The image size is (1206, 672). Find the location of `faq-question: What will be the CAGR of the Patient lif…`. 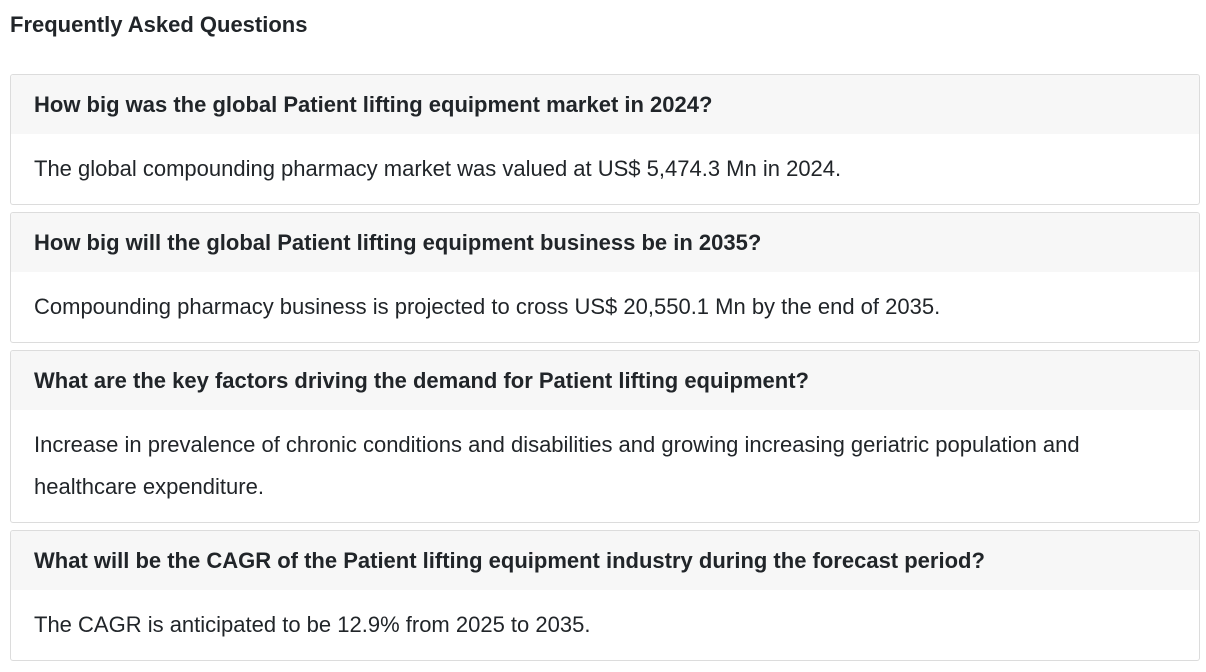

faq-question: What will be the CAGR of the Patient lif… is located at coordinates (605, 560).